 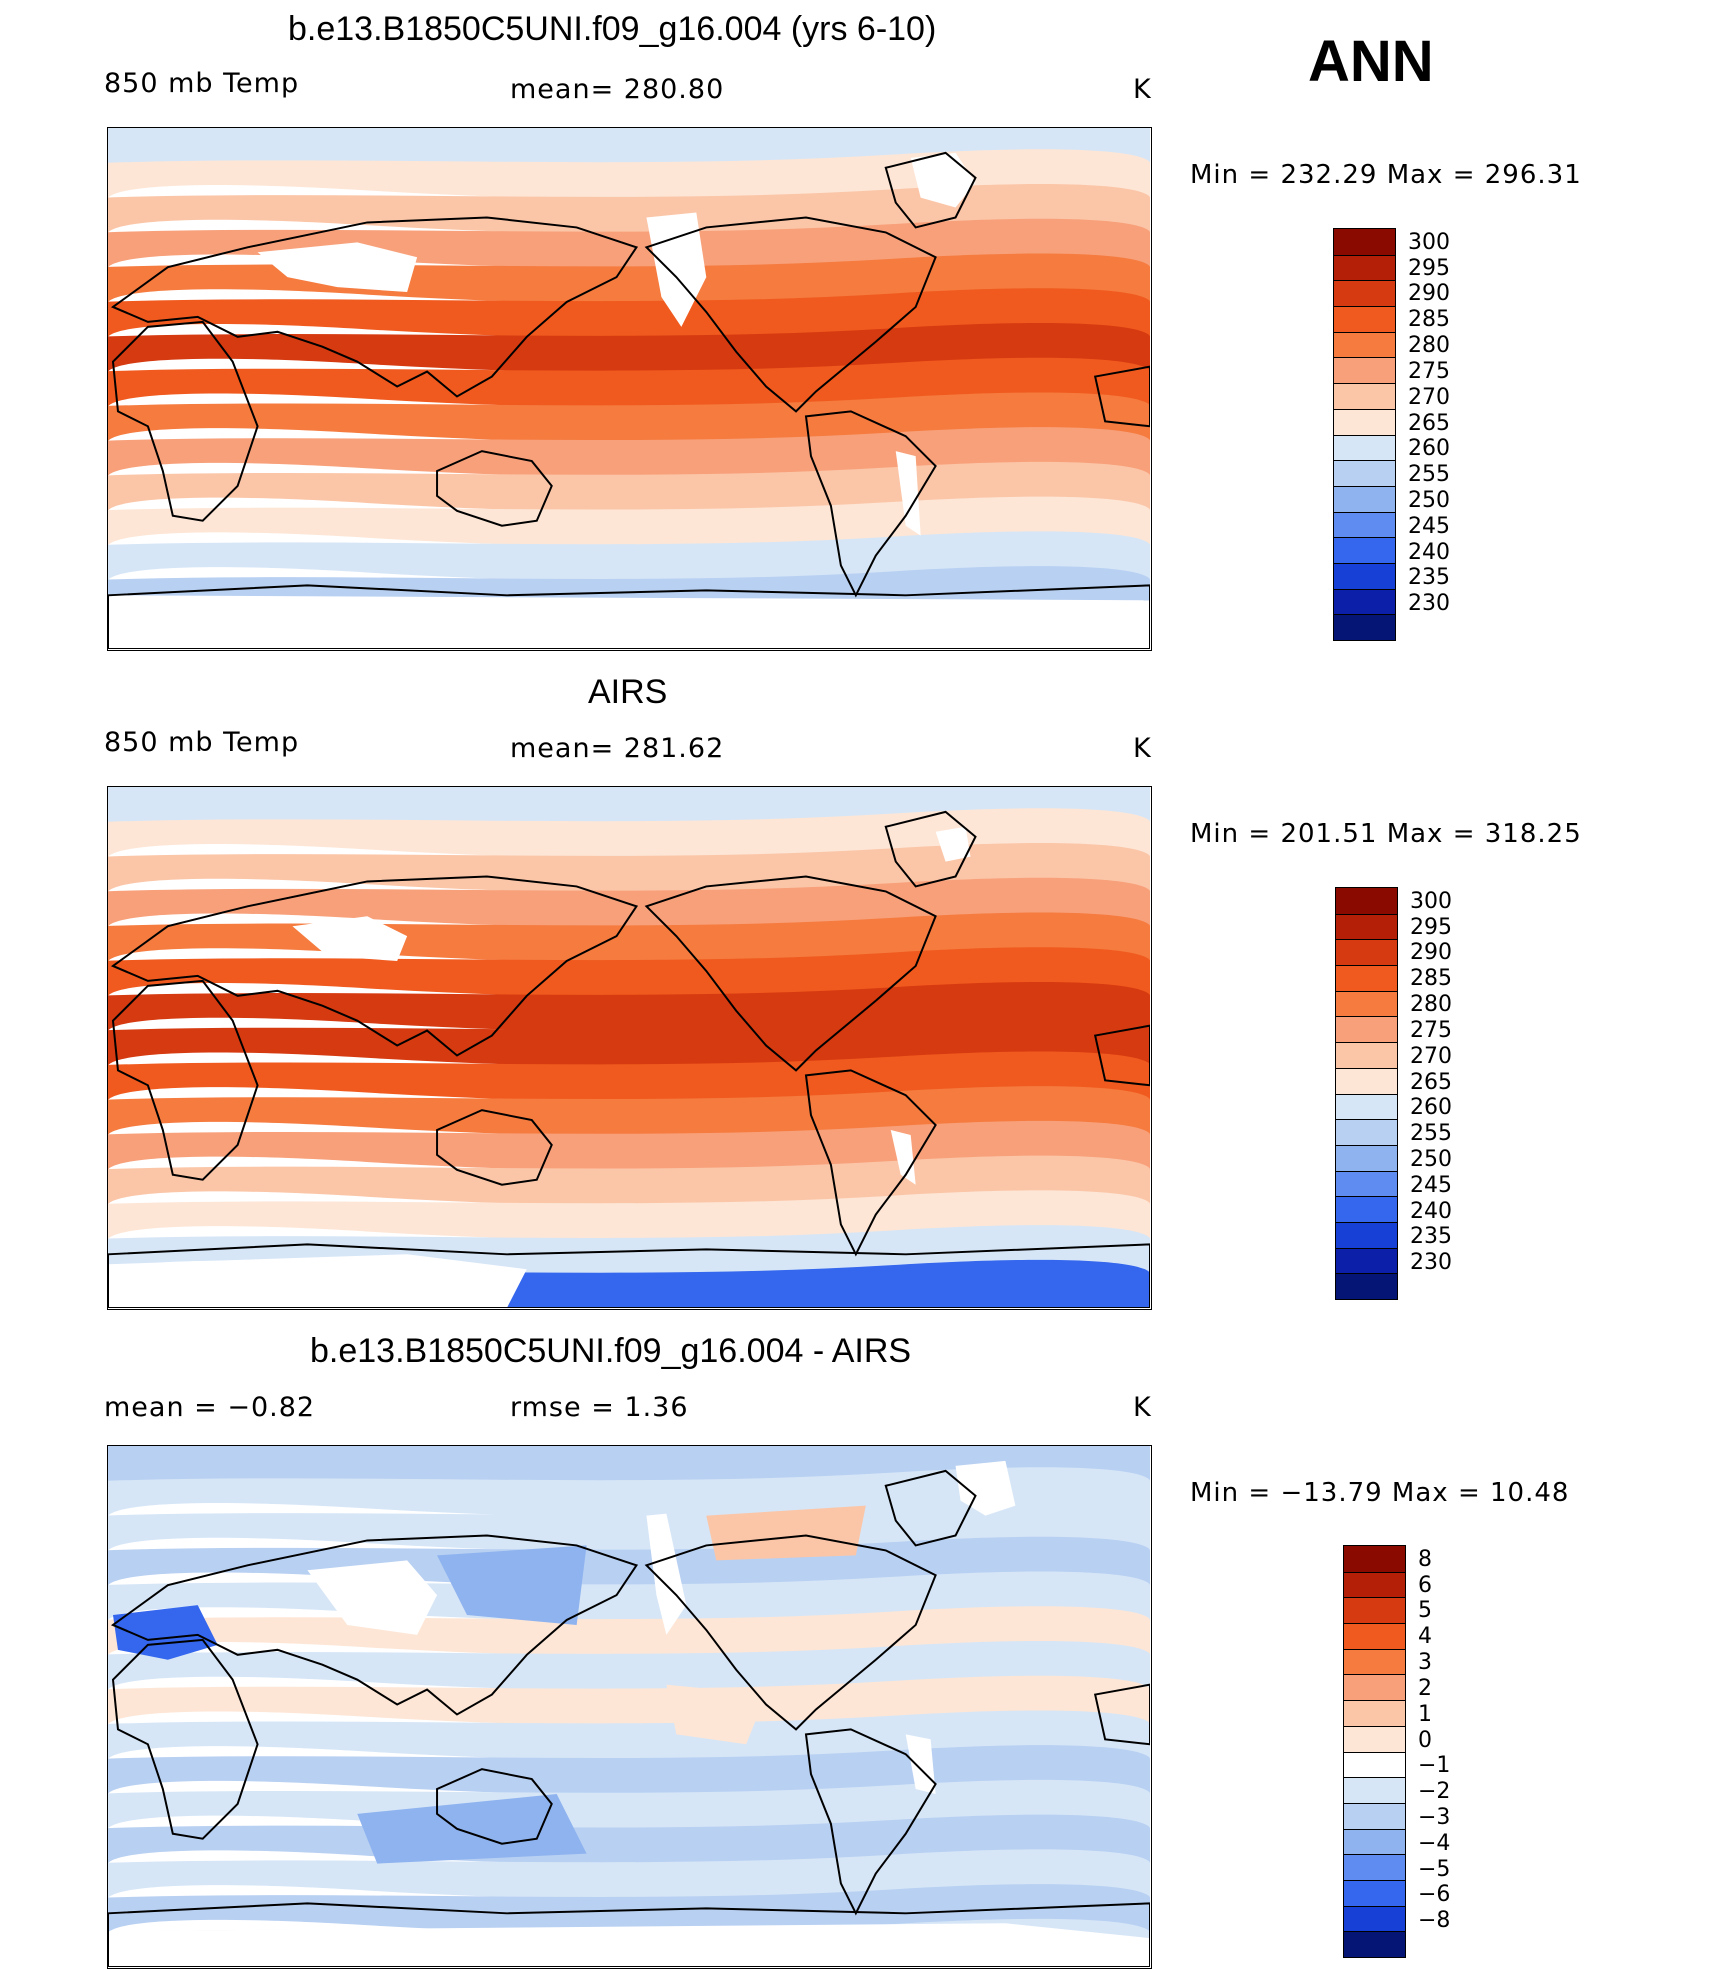 What do you see at coordinates (611, 1351) in the screenshot?
I see `panel-3-title: b.e13.B1850C5UNI.f09_g16.004 - AIRS` at bounding box center [611, 1351].